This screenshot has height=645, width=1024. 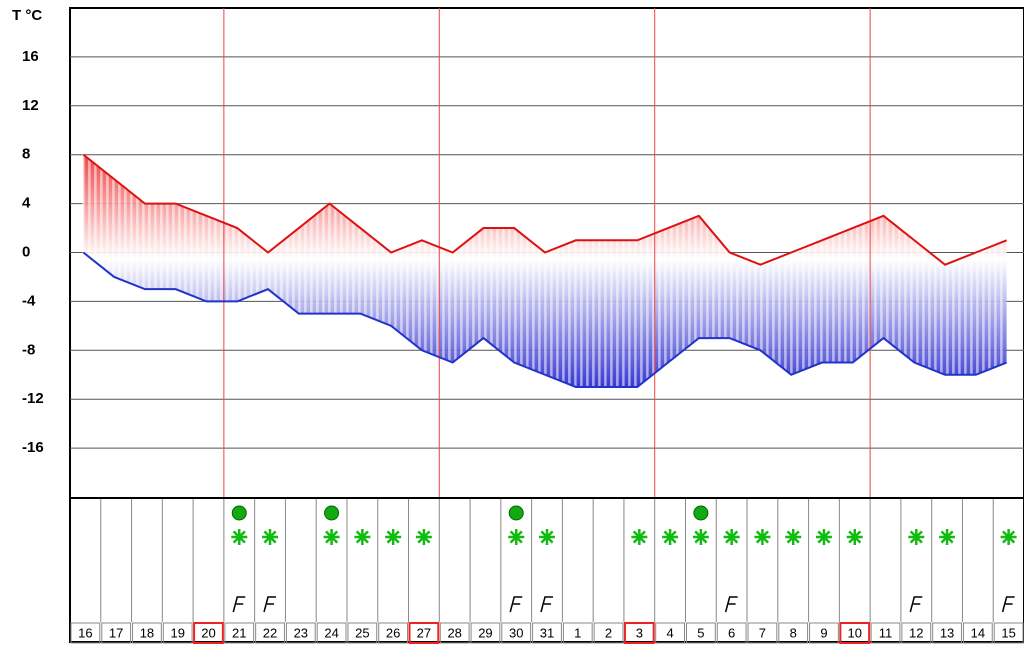 What do you see at coordinates (30, 56) in the screenshot?
I see `y-tick-label: 16` at bounding box center [30, 56].